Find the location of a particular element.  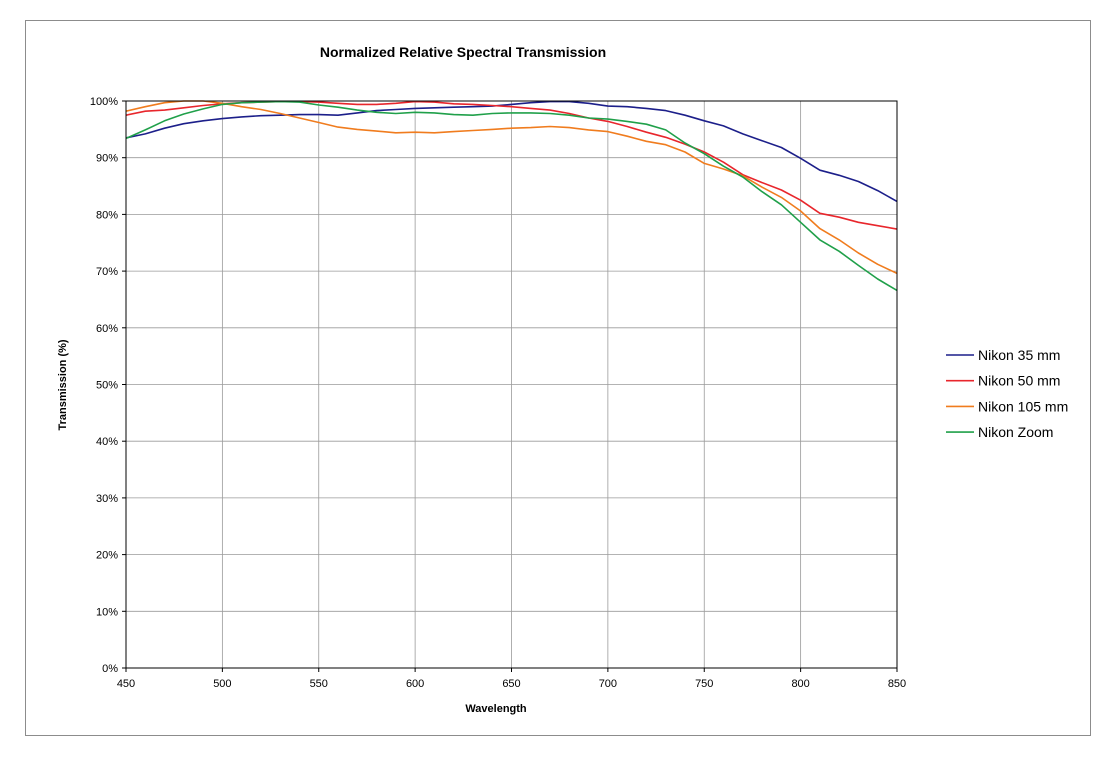

y-tick-label: 60% is located at coordinates (107, 329).